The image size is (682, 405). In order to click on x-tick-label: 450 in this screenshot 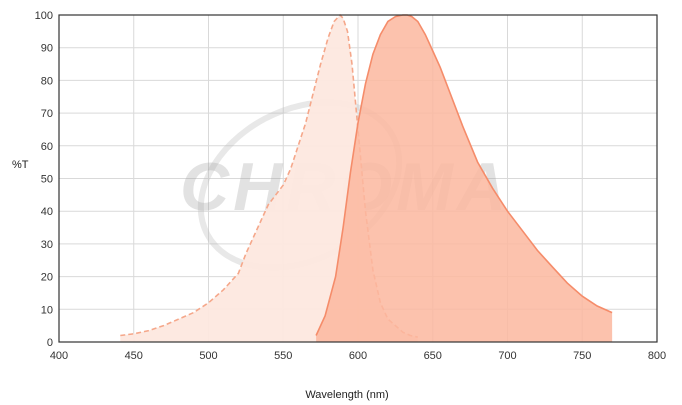, I will do `click(134, 356)`.